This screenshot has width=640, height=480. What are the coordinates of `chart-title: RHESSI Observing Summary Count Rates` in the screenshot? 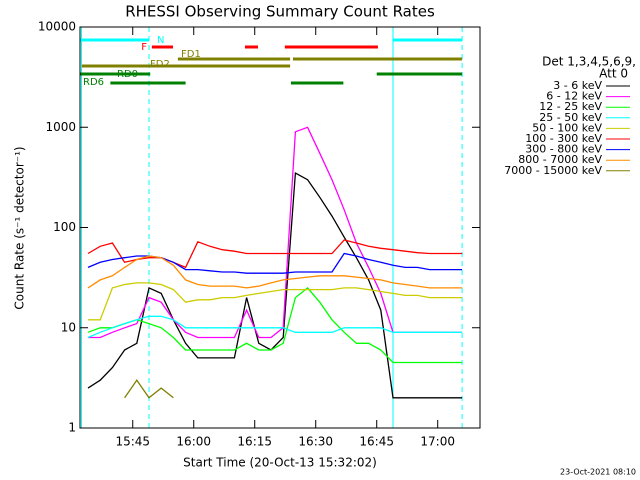 It's located at (280, 12).